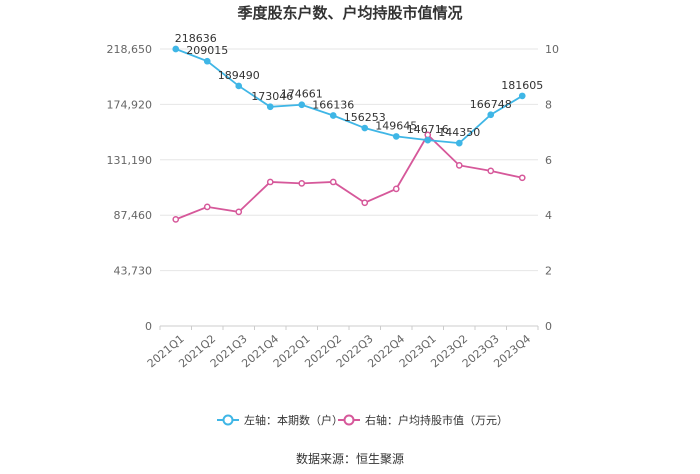 Image resolution: width=700 pixels, height=474 pixels. What do you see at coordinates (548, 271) in the screenshot?
I see `right-tick-label: 2` at bounding box center [548, 271].